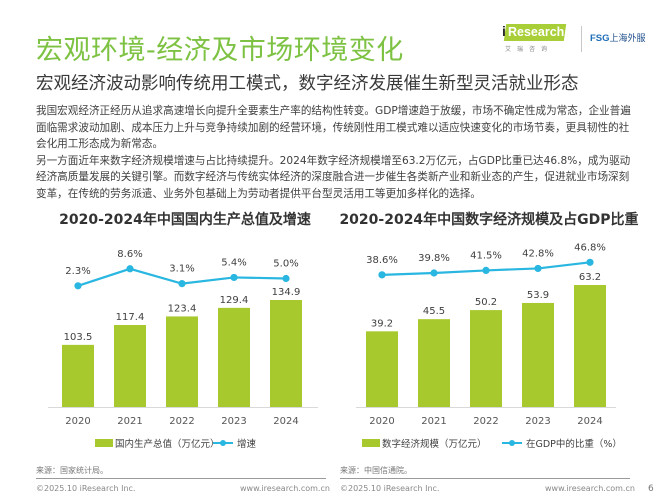 The image size is (667, 500). Describe the element at coordinates (129, 254) in the screenshot. I see `line-value-label: 8.6%` at that location.